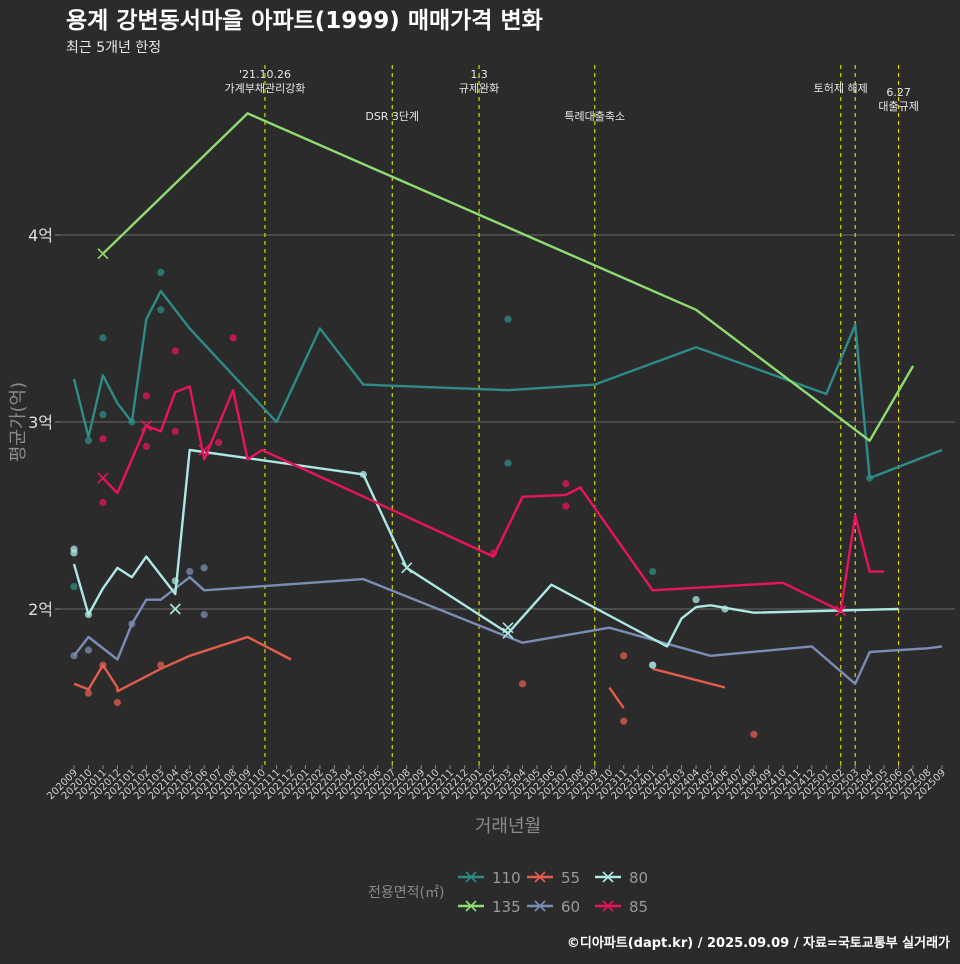  What do you see at coordinates (265, 74) in the screenshot?
I see `event-label: '21.10.26` at bounding box center [265, 74].